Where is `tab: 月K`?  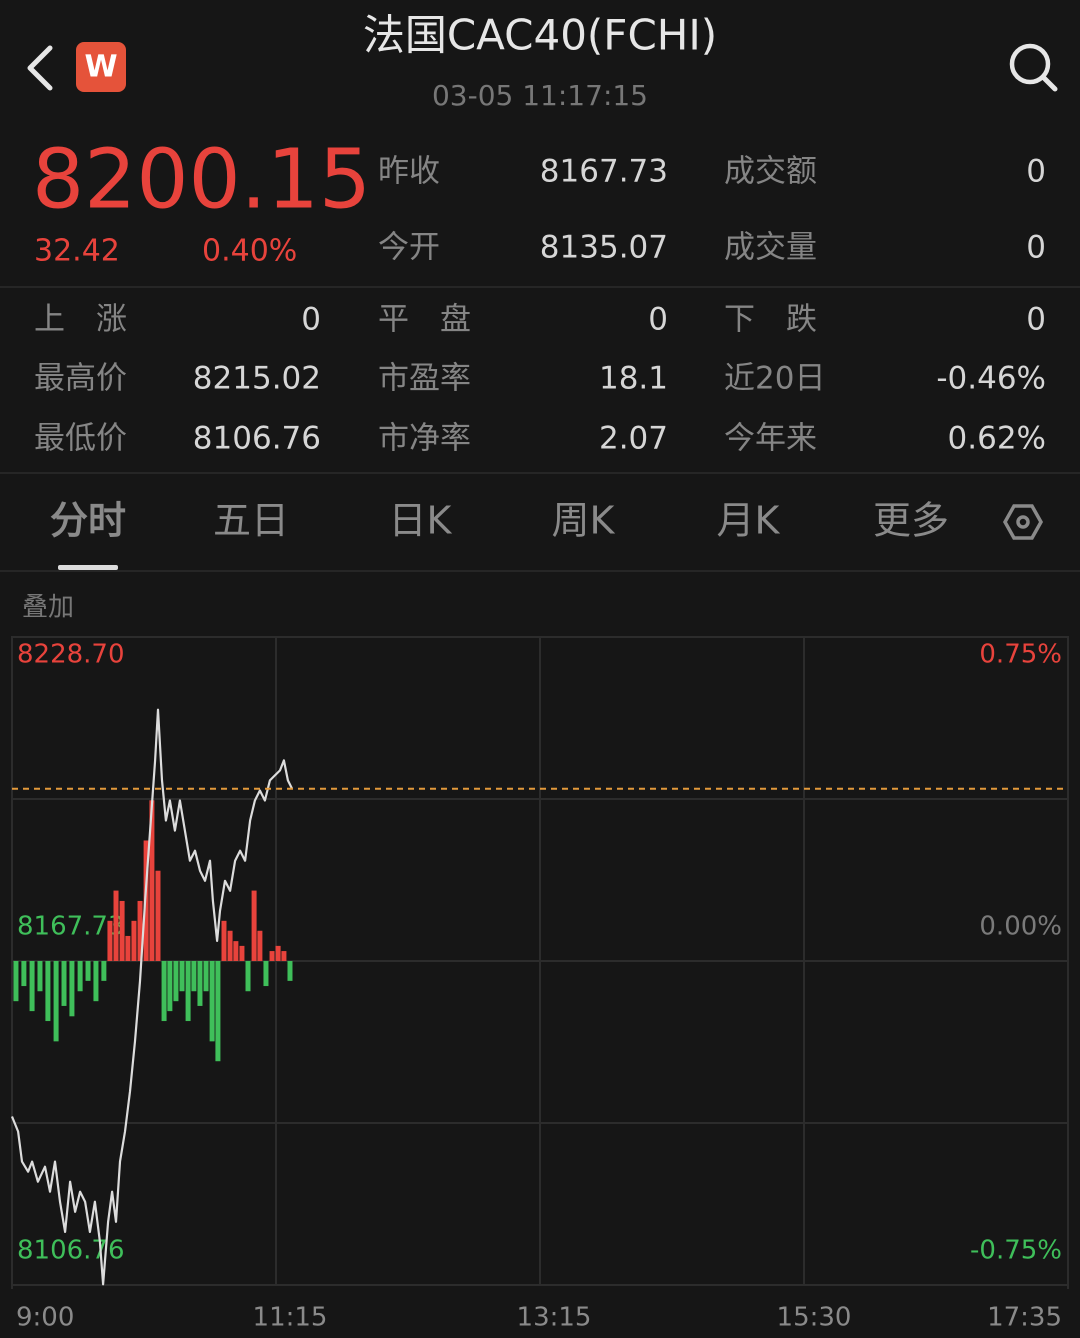
tab: 月K is located at coordinates (749, 521).